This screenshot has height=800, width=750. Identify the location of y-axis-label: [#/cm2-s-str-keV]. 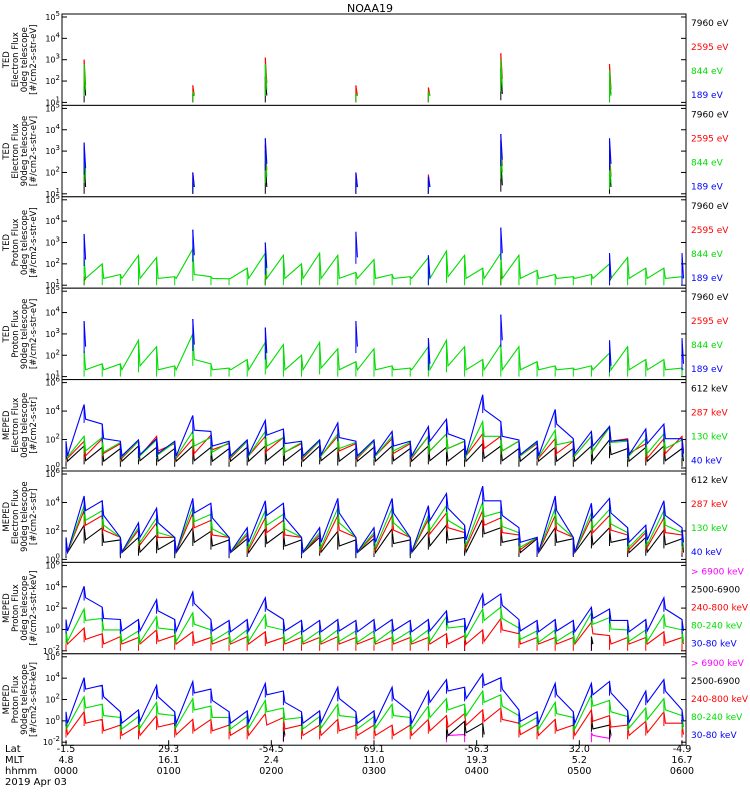
(34, 608).